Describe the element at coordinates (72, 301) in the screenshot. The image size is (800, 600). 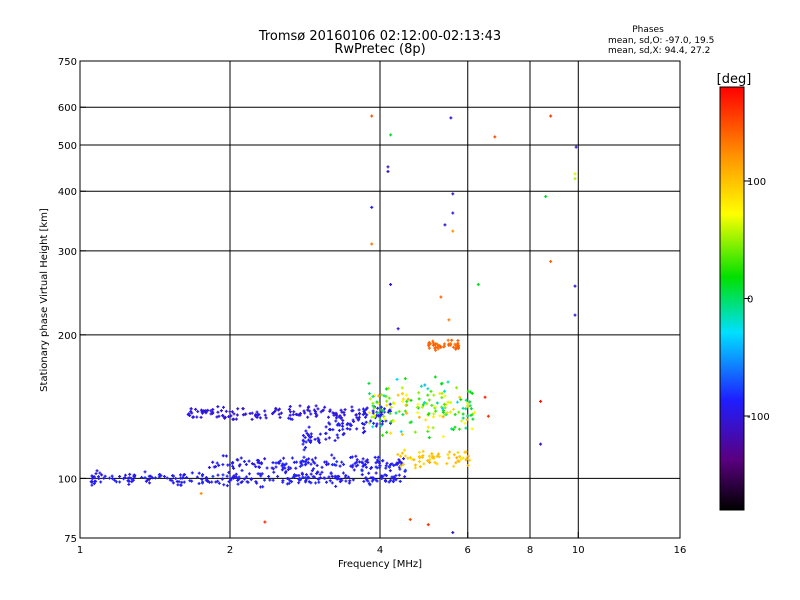
I see `y-axis-ticks: 75 100 200 300 400 500 600 750` at that location.